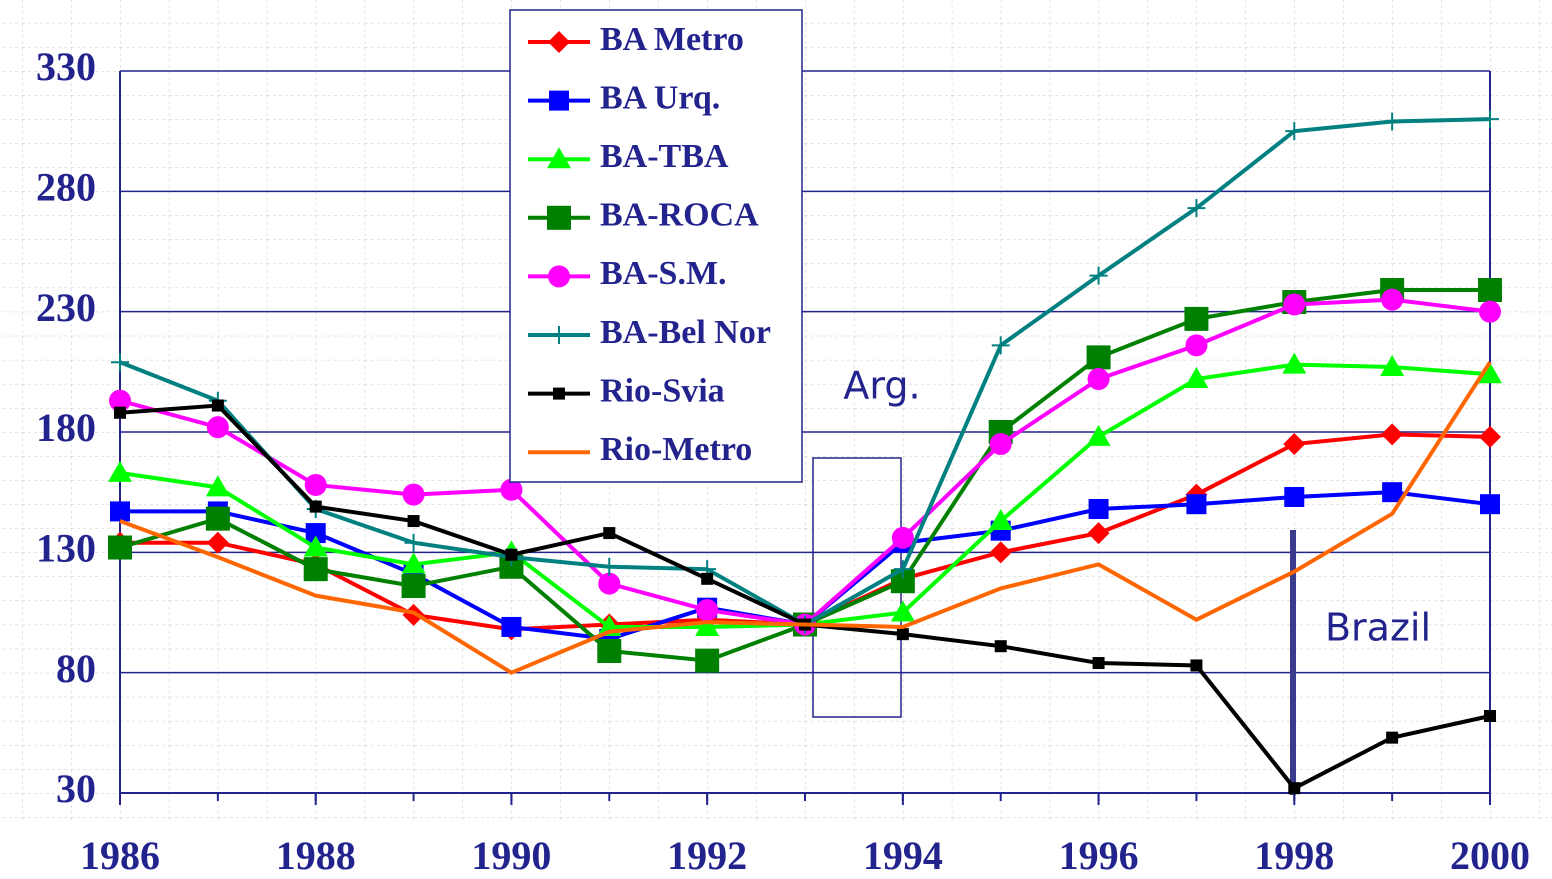  Describe the element at coordinates (120, 855) in the screenshot. I see `x-tick-label: 1986` at that location.